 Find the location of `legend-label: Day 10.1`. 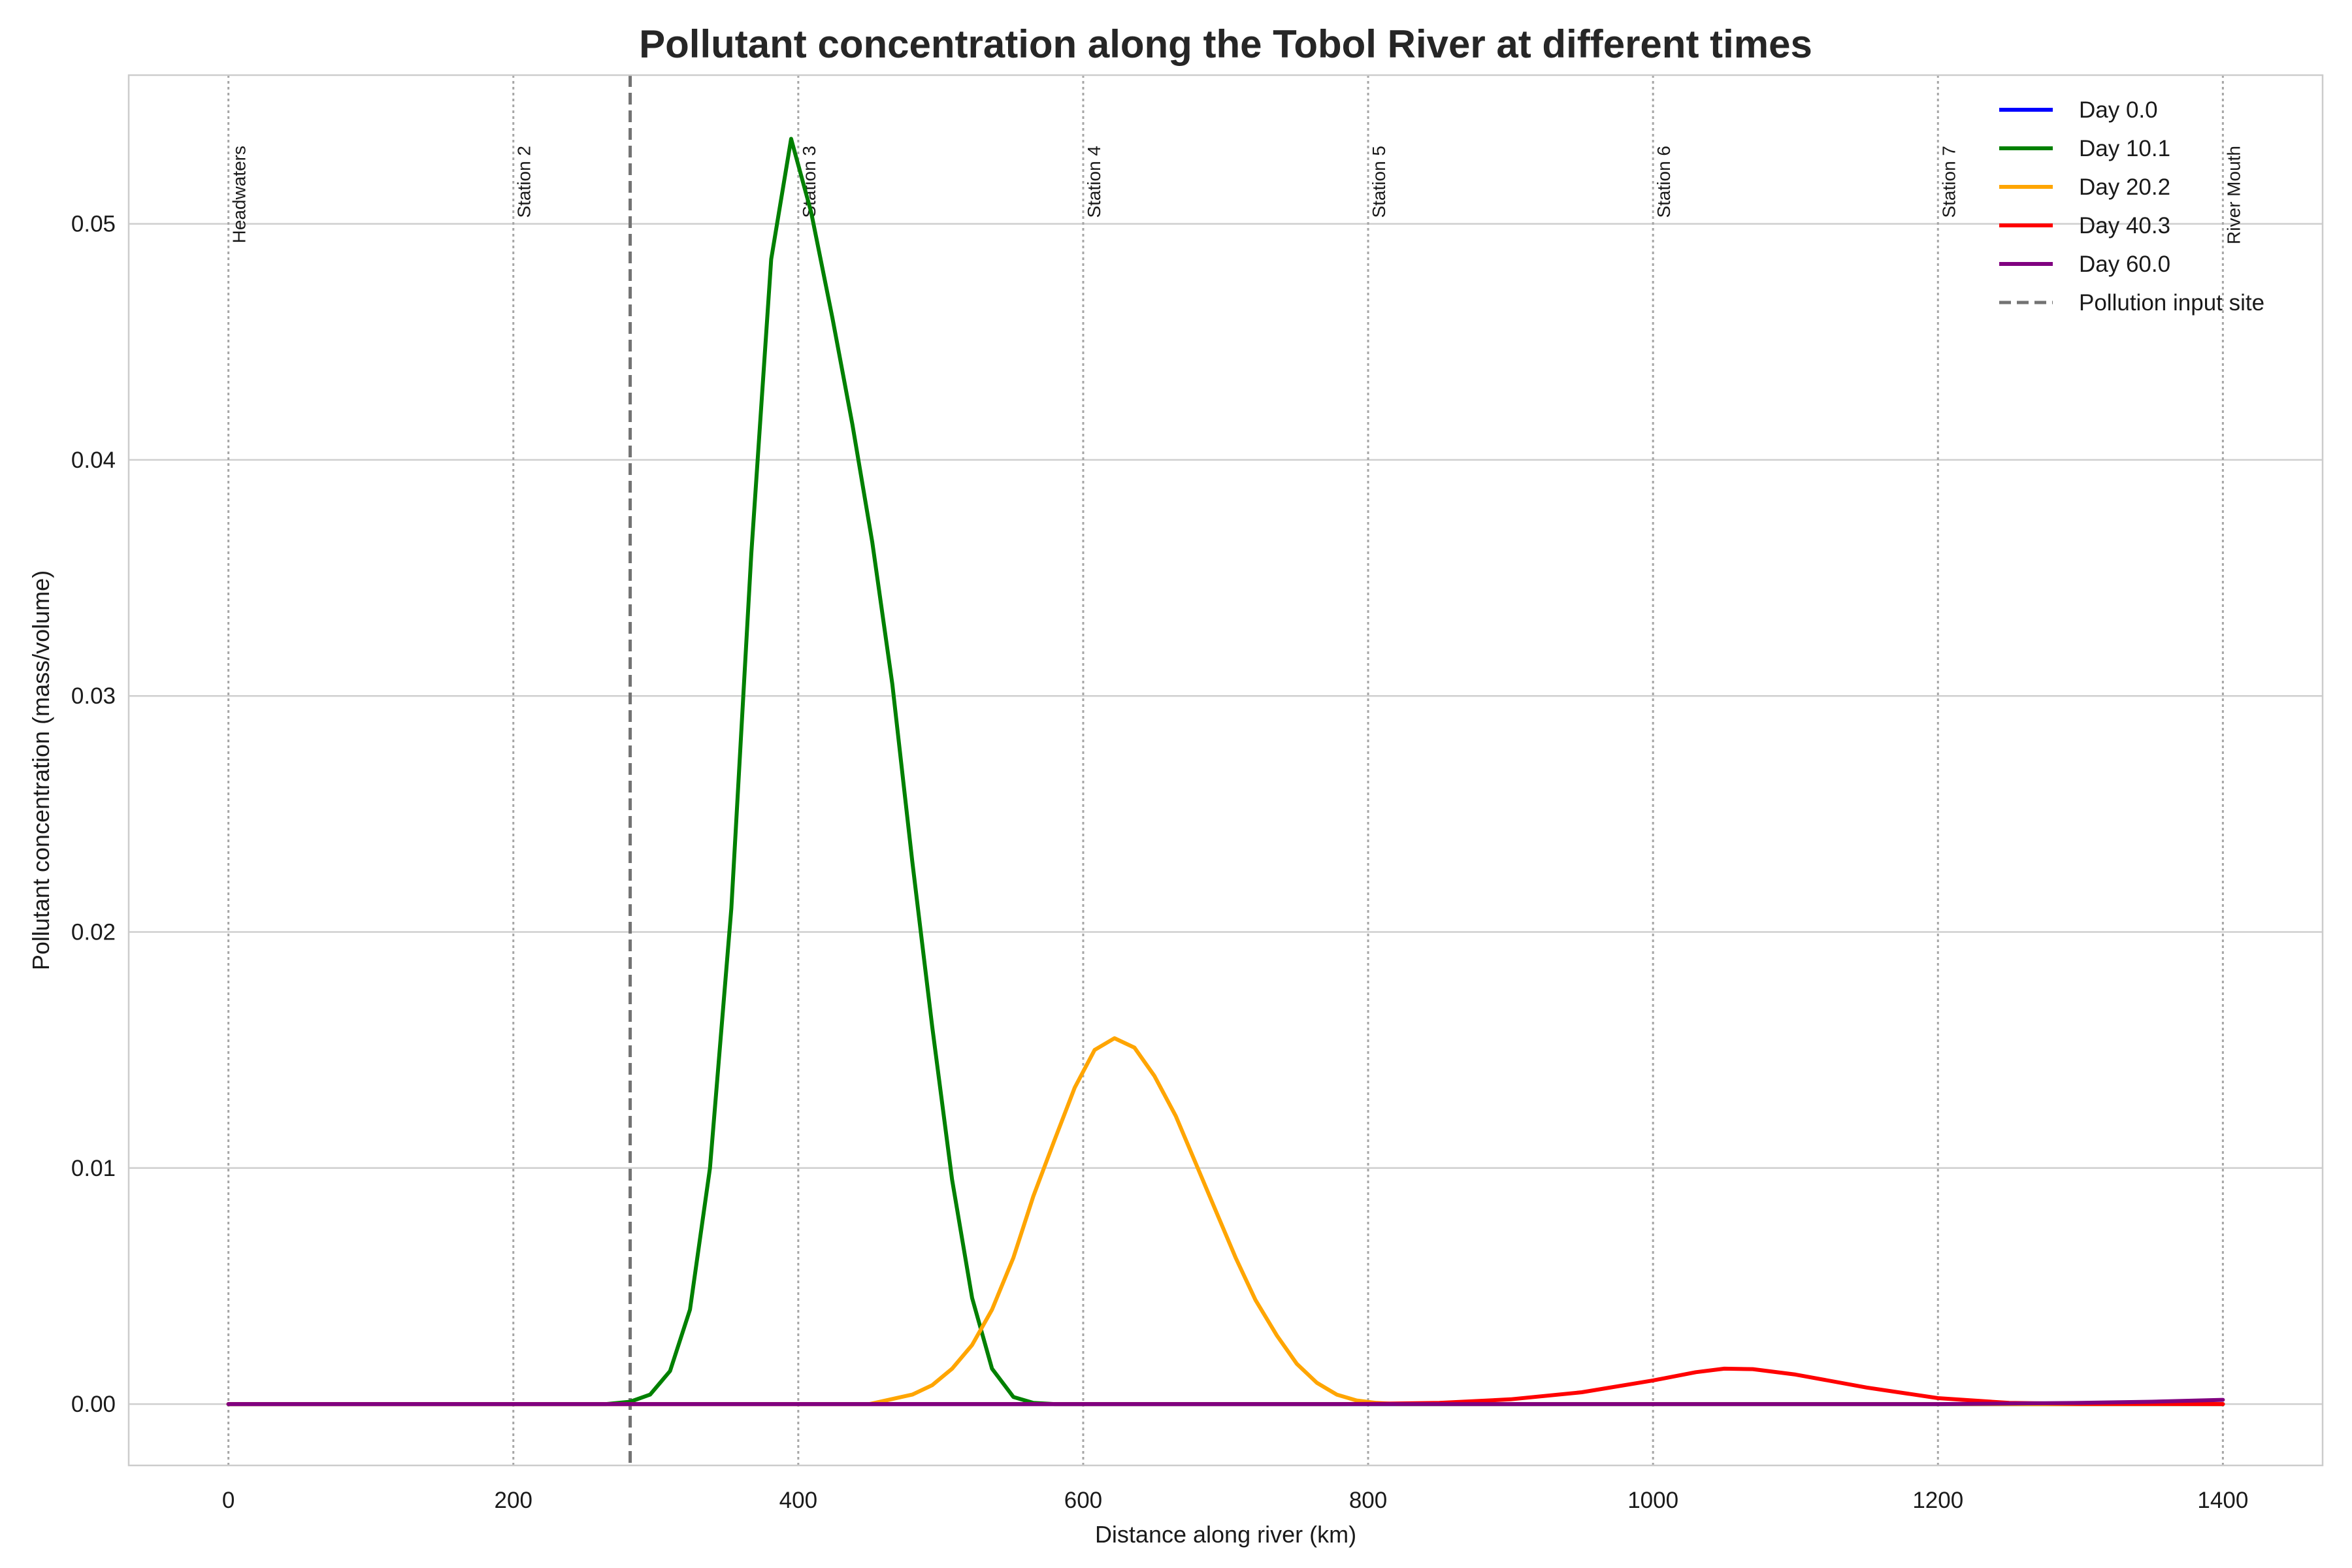

legend-label: Day 10.1 is located at coordinates (2124, 148).